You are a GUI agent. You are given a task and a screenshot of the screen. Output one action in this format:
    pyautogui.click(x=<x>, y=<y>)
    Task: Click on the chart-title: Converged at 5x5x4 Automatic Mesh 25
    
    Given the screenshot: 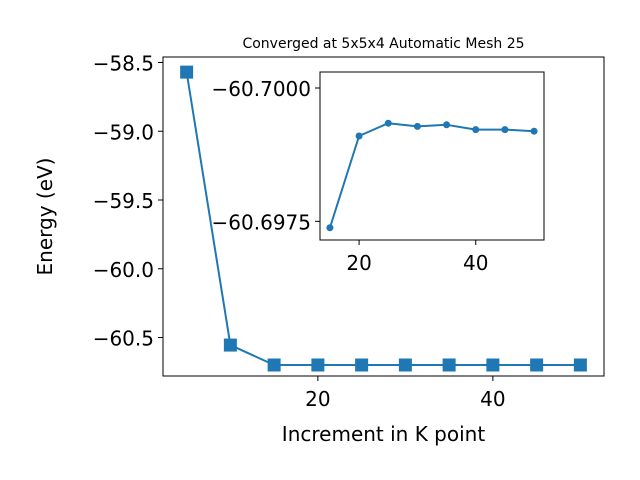 What is the action you would take?
    pyautogui.click(x=383, y=44)
    